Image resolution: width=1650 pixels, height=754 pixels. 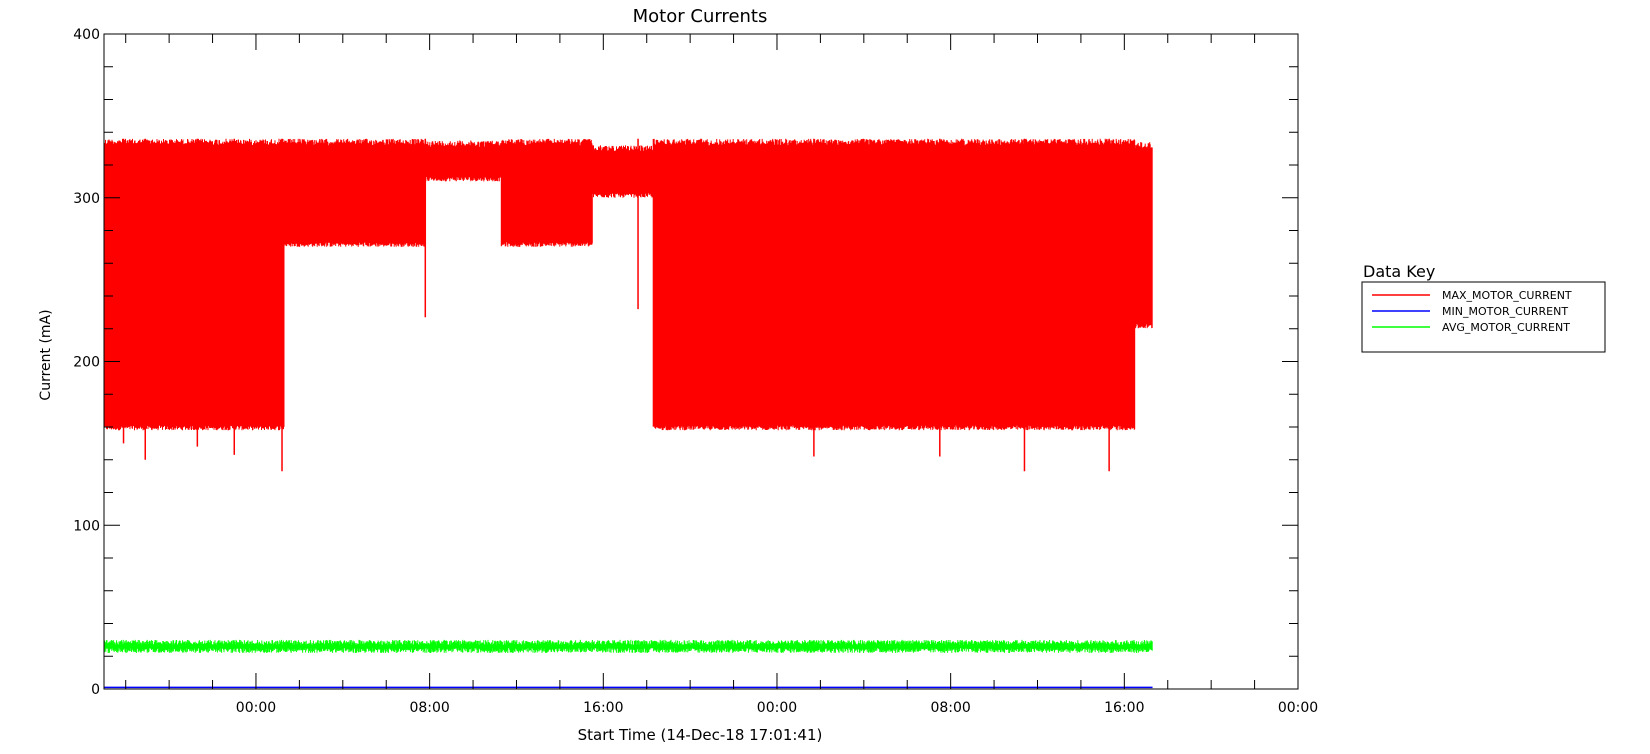 I want to click on avg-current-line, so click(x=628, y=646).